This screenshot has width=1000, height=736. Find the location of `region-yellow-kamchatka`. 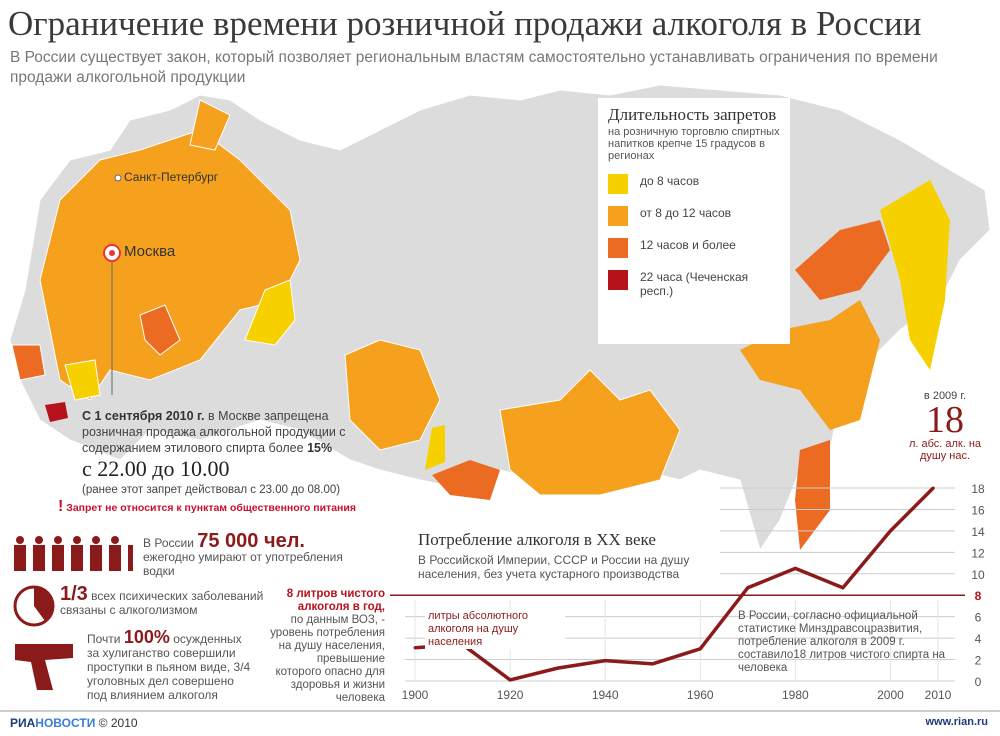

region-yellow-kamchatka is located at coordinates (915, 275).